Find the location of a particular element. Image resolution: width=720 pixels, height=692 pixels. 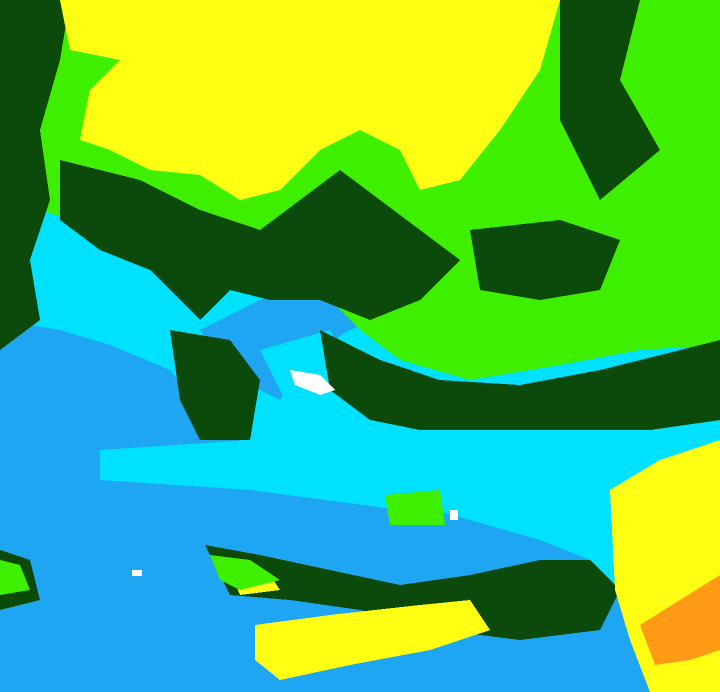

white-patch is located at coordinates (312, 382).